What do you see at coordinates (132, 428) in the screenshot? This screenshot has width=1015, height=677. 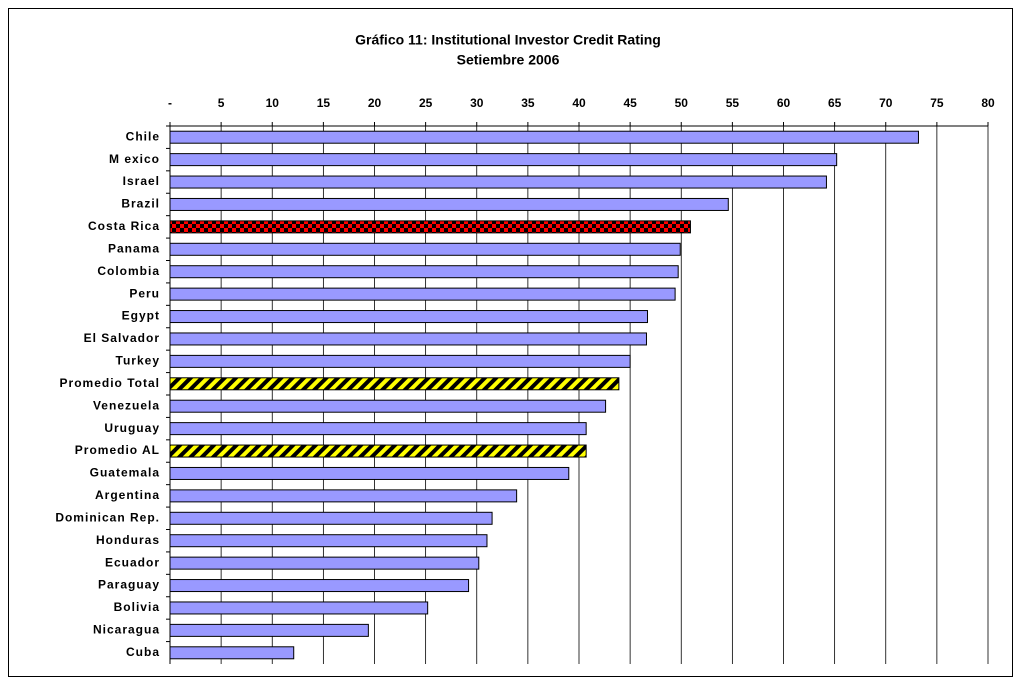 I see `category-label: Uruguay` at bounding box center [132, 428].